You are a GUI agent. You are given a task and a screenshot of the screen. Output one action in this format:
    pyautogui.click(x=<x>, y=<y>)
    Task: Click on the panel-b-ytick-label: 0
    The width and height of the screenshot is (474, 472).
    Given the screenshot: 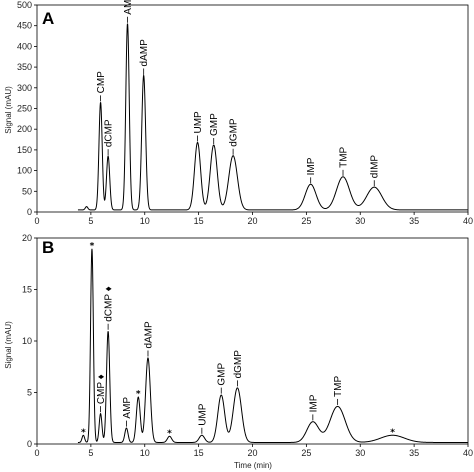 What is the action you would take?
    pyautogui.click(x=29, y=444)
    